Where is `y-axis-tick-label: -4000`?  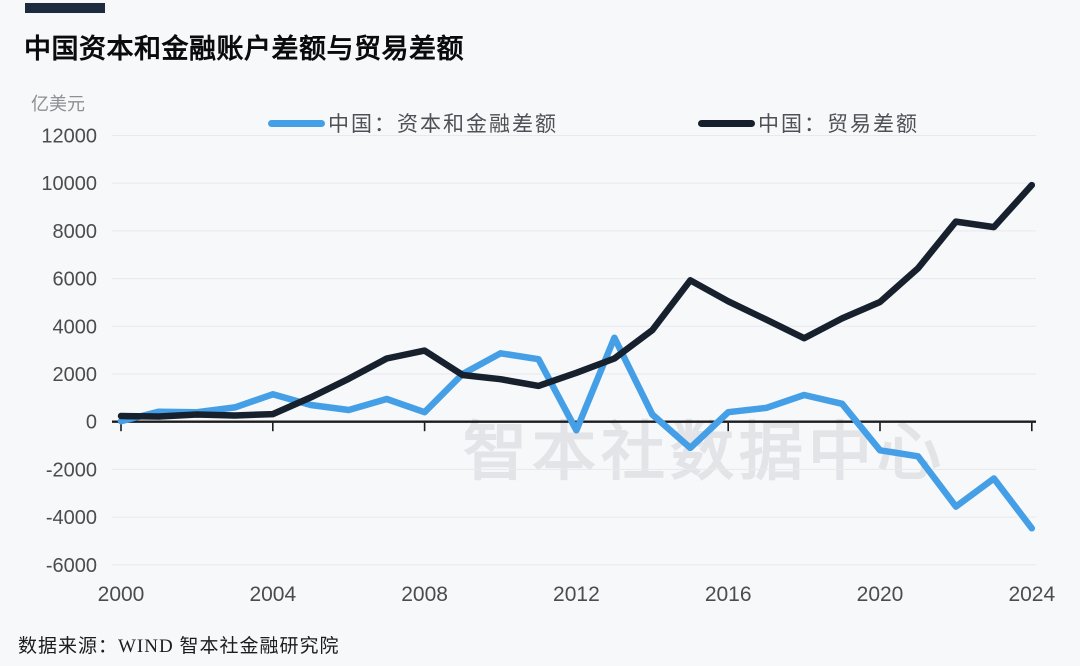 y-axis-tick-label: -4000 is located at coordinates (71, 518).